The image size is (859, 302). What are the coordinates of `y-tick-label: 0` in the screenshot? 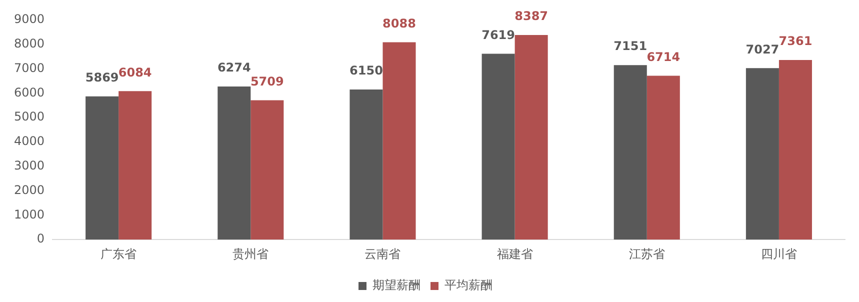 It's located at (40, 239).